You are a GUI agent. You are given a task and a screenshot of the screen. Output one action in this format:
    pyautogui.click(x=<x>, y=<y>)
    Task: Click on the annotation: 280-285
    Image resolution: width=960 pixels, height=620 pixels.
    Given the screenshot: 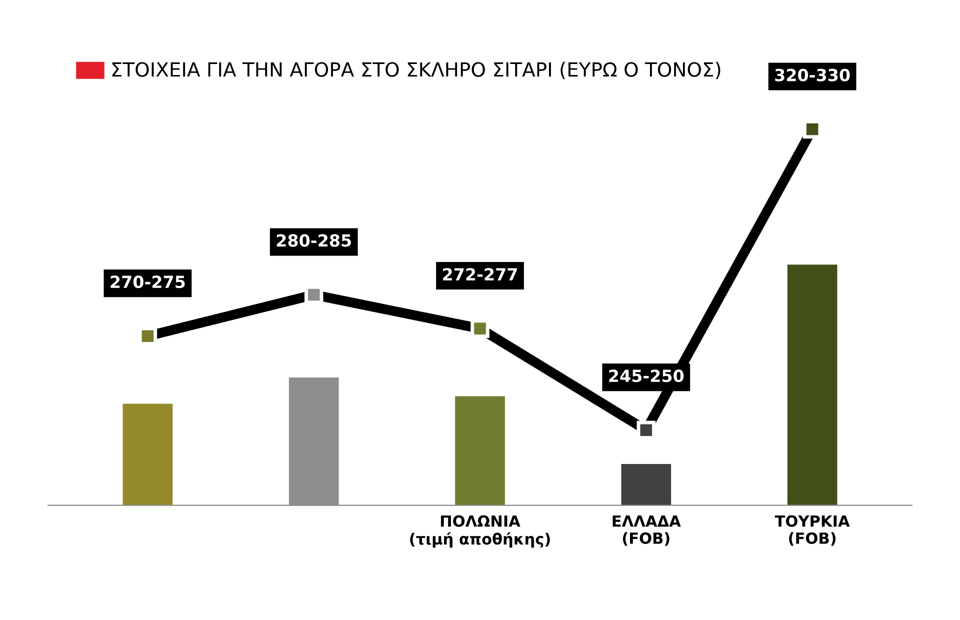 What is the action you would take?
    pyautogui.click(x=313, y=240)
    